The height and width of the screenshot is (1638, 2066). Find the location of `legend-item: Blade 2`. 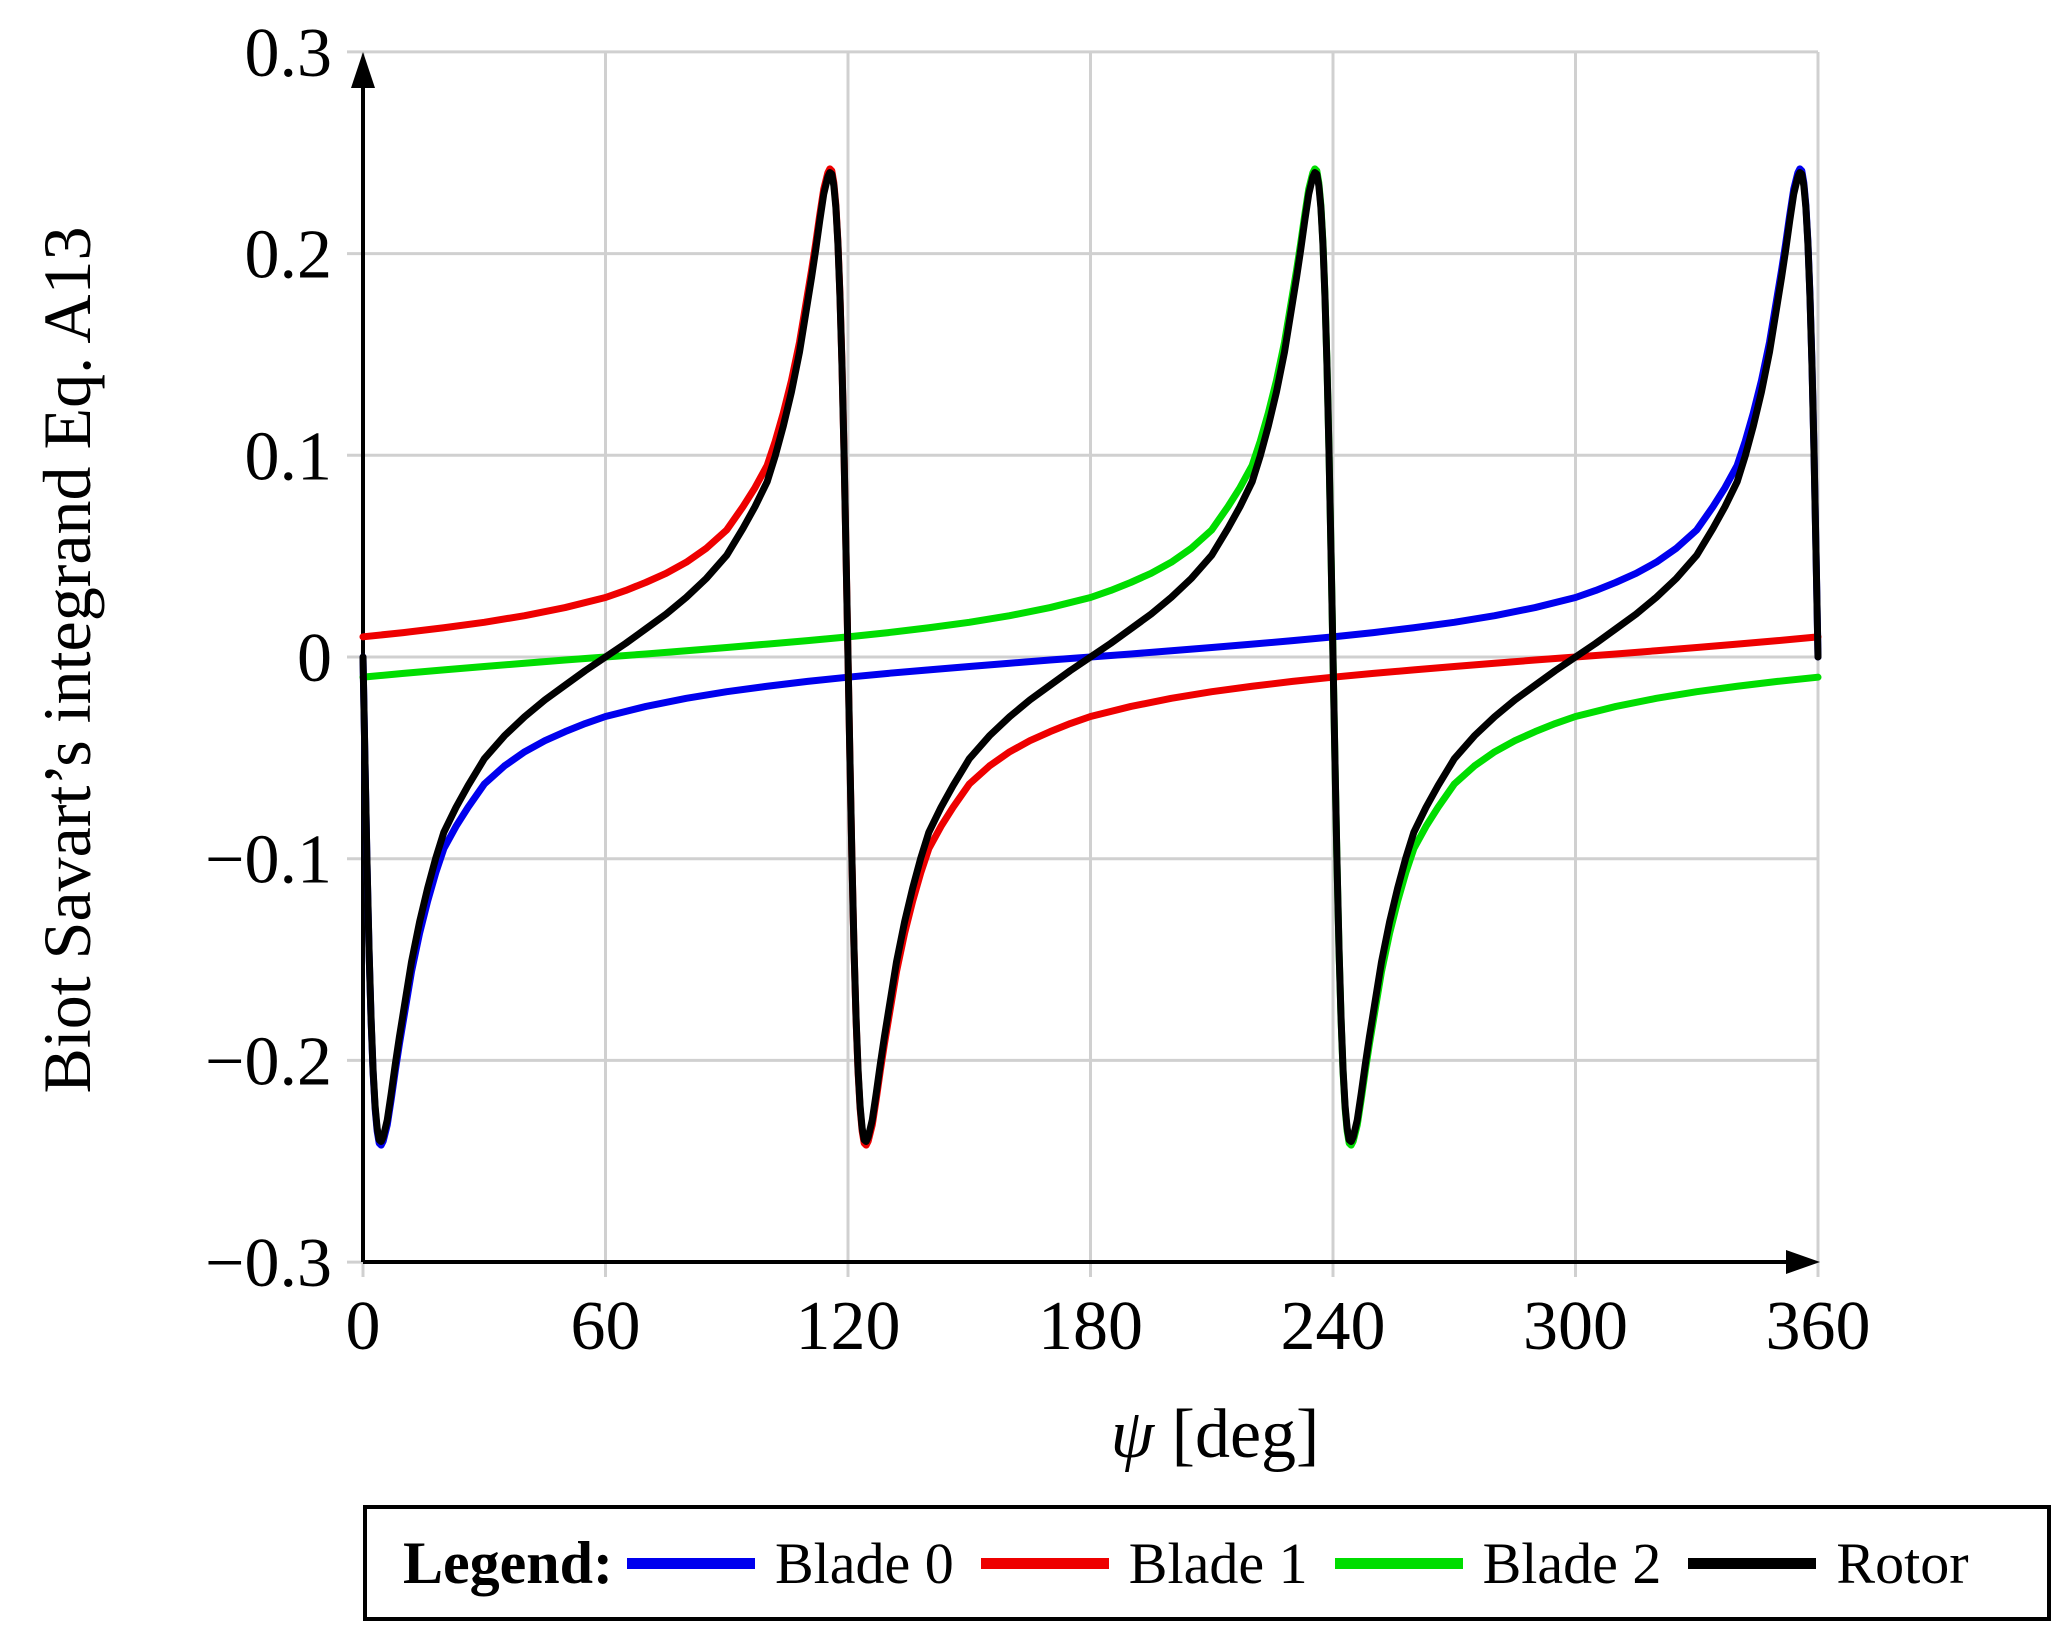

legend-item: Blade 2 is located at coordinates (1498, 1563).